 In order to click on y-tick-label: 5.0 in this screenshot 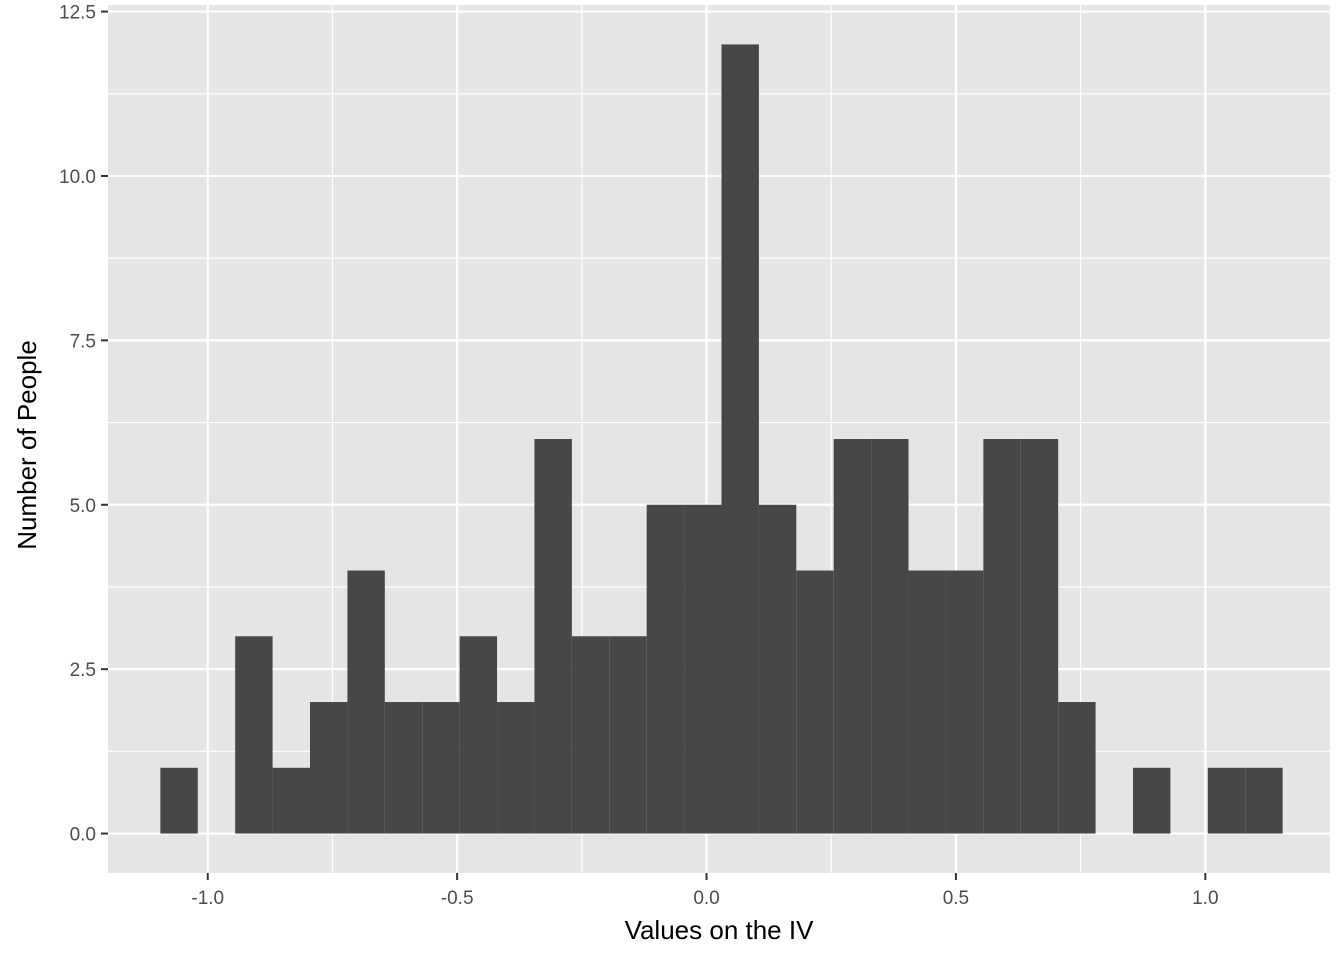, I will do `click(83, 506)`.